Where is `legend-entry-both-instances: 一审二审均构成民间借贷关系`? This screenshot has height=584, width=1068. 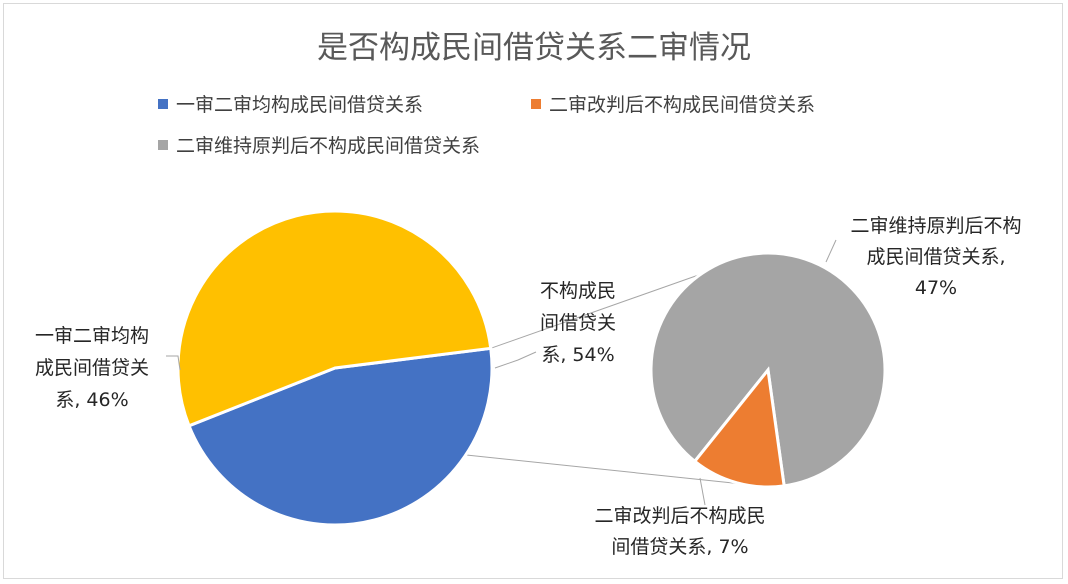
legend-entry-both-instances: 一审二审均构成民间借贷关系 is located at coordinates (290, 103).